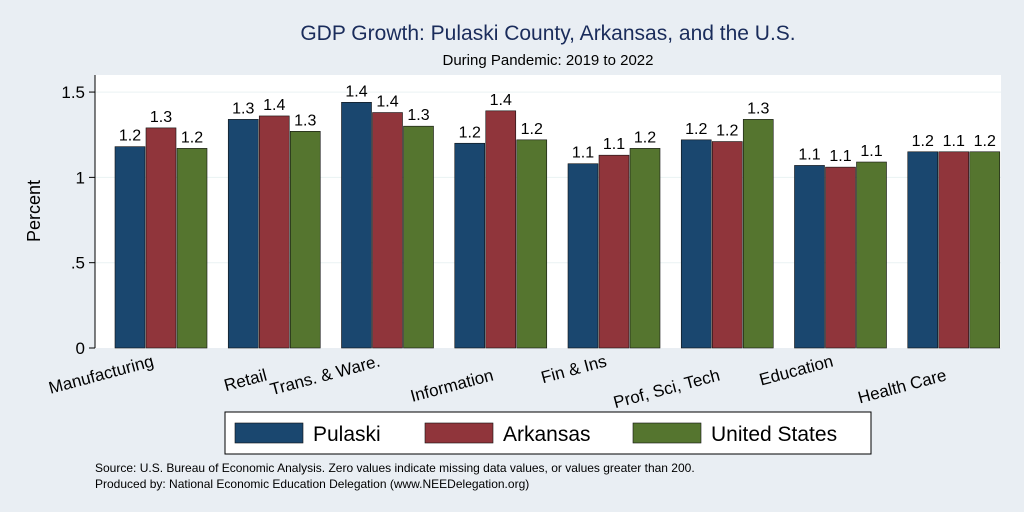 This screenshot has height=512, width=1024. I want to click on x-tick-label: Prof, Sci, Tech, so click(666, 389).